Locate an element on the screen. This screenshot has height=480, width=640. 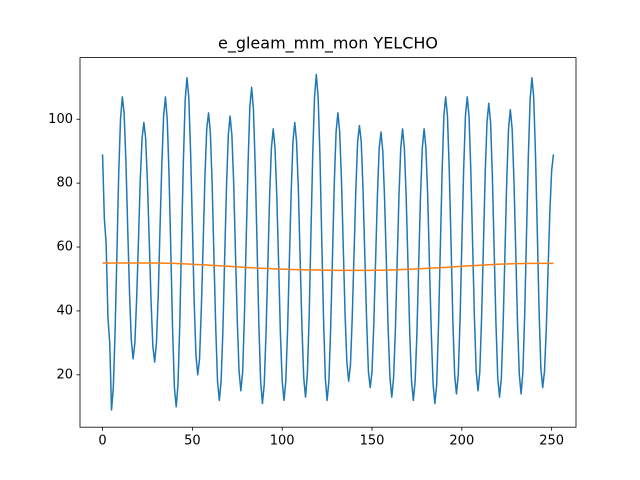
chart-title: e_gleam_mm_mon YELCHO is located at coordinates (328, 44).